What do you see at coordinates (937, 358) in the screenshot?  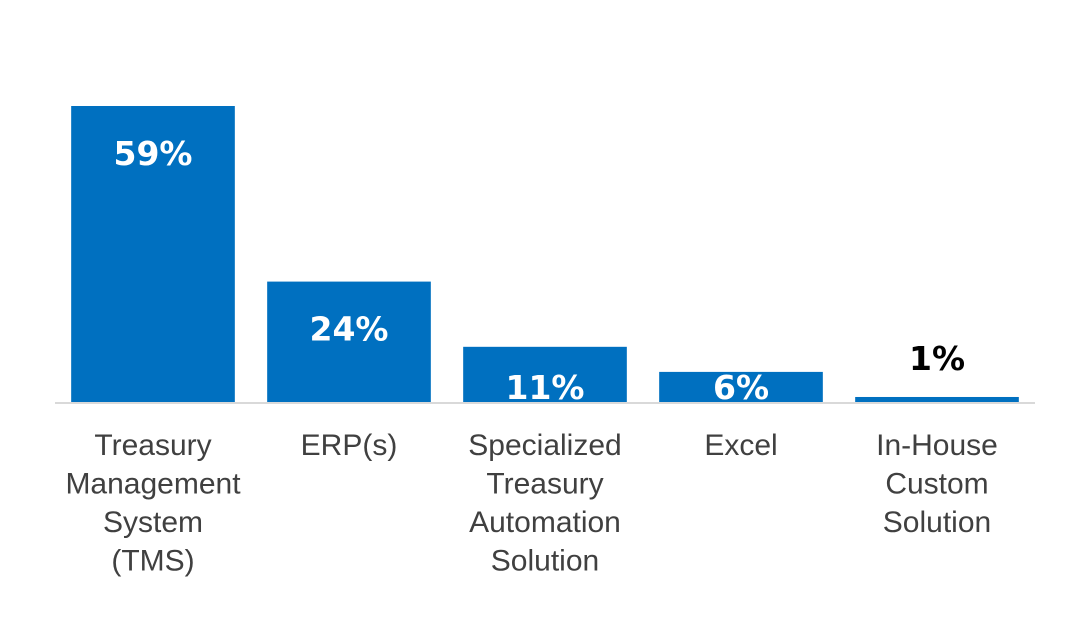 I see `data-label-4: 1%` at bounding box center [937, 358].